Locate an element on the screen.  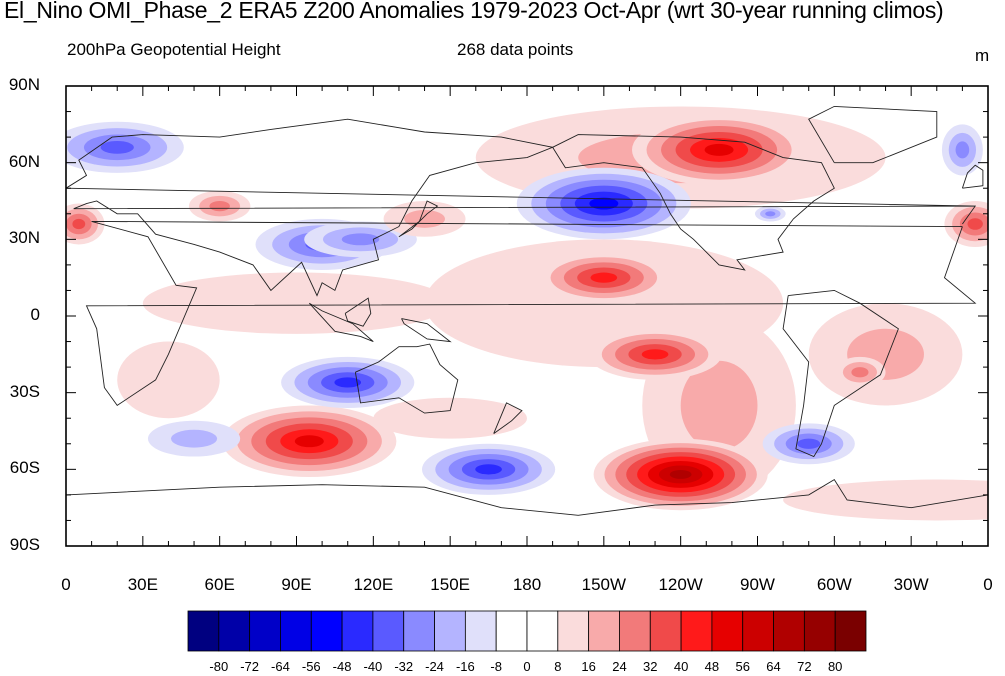
colorbar-tick-label: 64 is located at coordinates (773, 666).